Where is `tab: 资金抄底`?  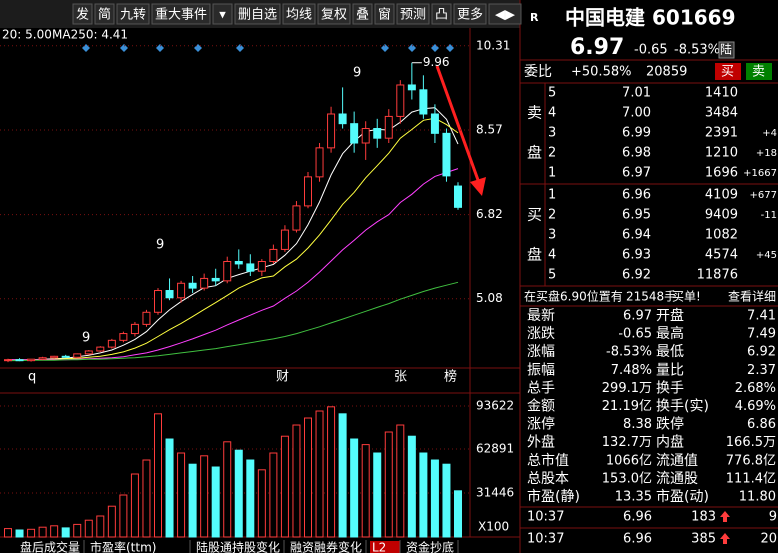 tab: 资金抄底 is located at coordinates (430, 546).